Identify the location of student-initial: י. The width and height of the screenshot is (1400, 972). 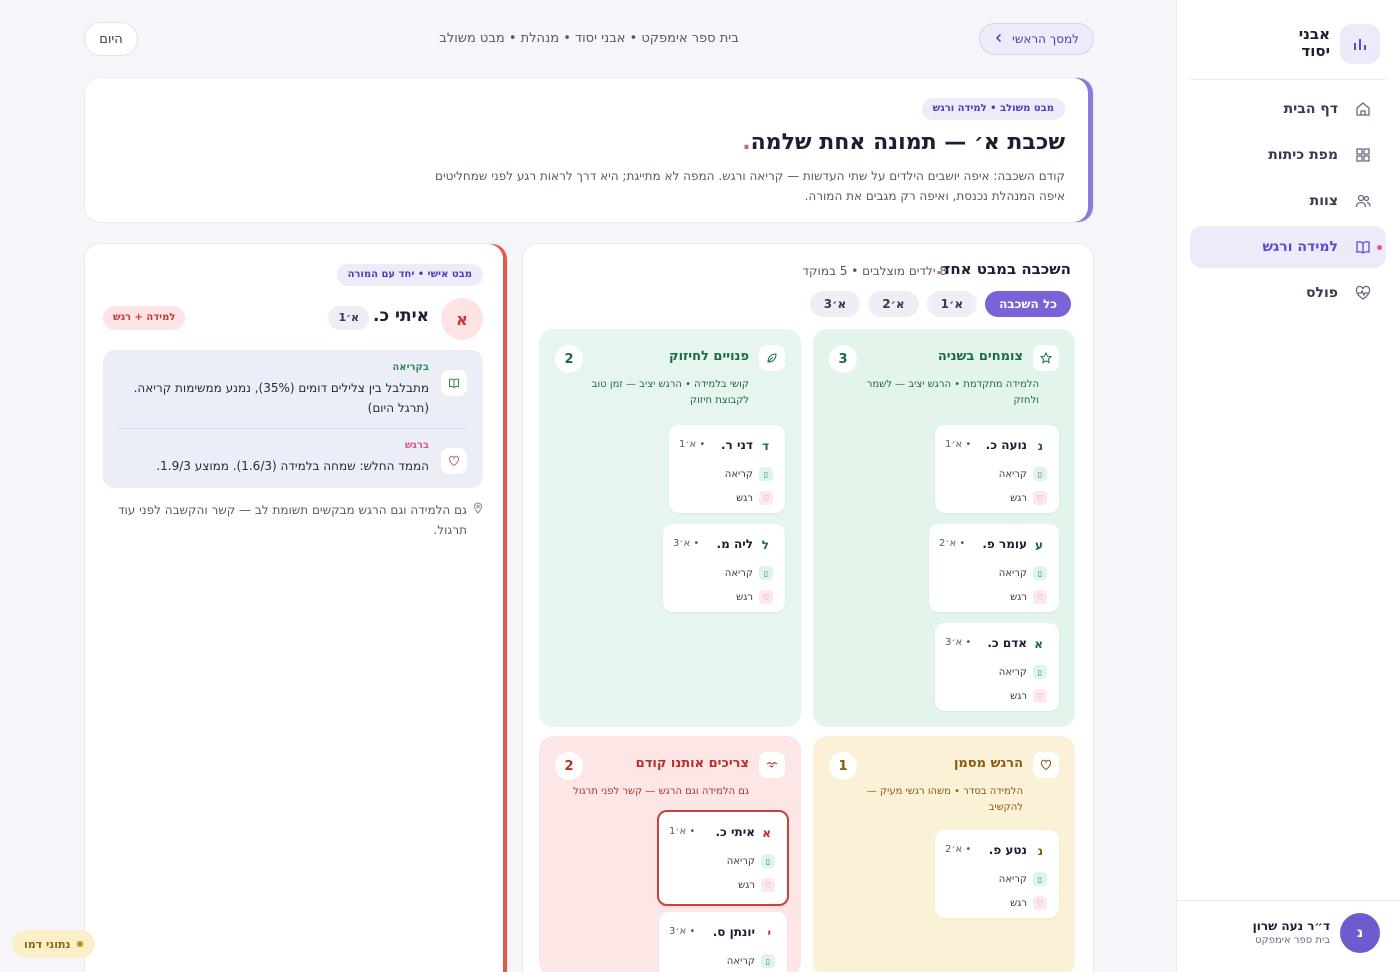
(769, 933).